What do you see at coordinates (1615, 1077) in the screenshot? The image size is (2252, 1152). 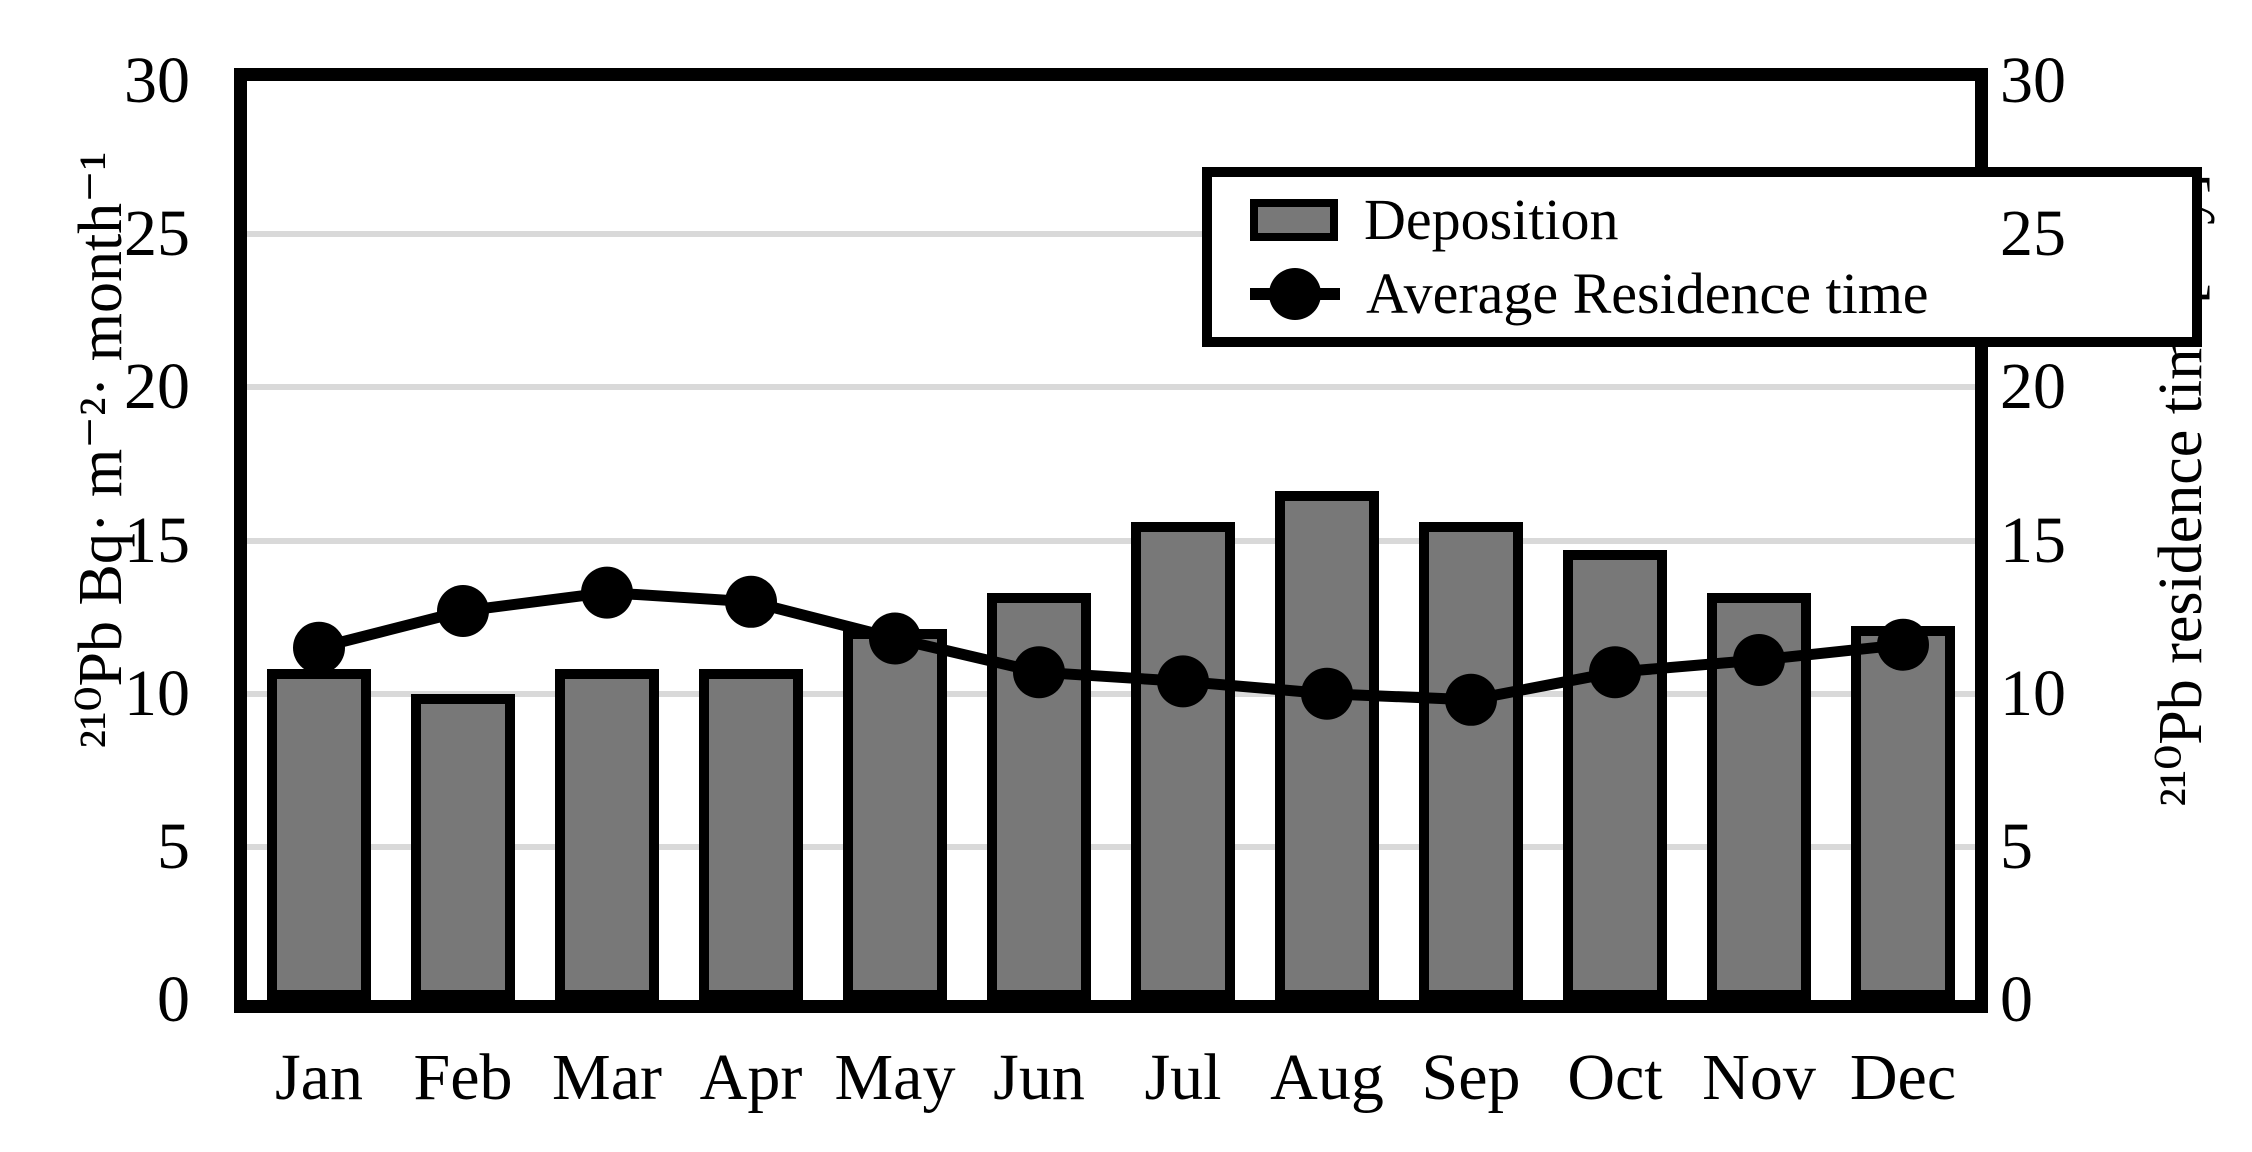 I see `x-tick-oct: Oct` at bounding box center [1615, 1077].